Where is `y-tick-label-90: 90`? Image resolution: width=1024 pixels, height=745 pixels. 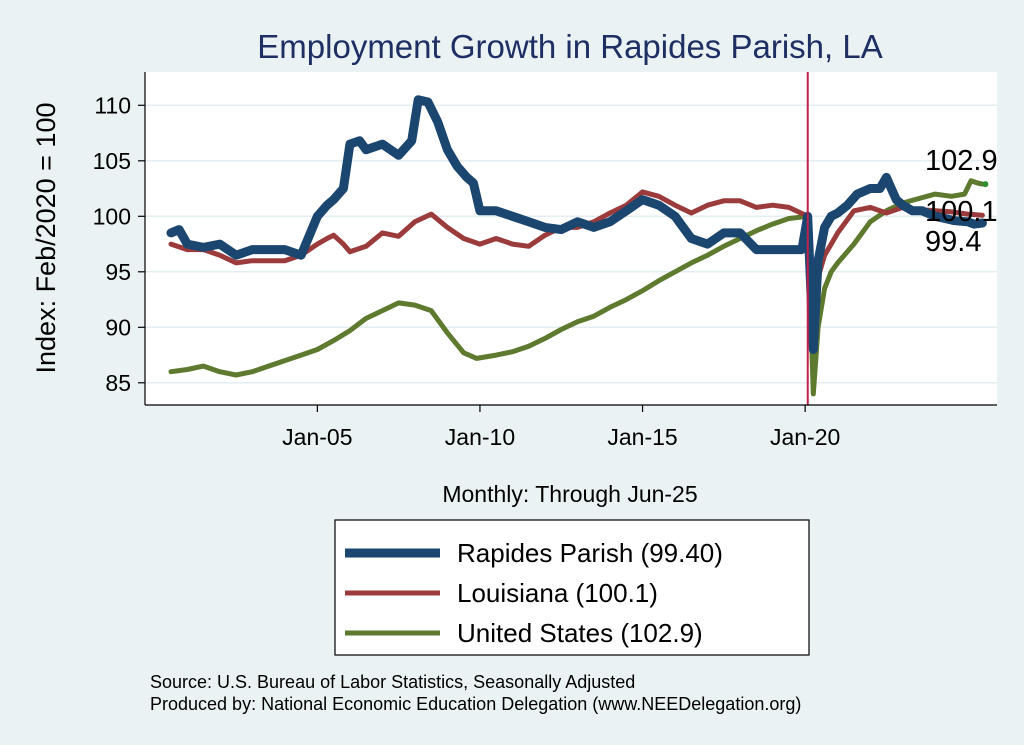 y-tick-label-90: 90 is located at coordinates (118, 327).